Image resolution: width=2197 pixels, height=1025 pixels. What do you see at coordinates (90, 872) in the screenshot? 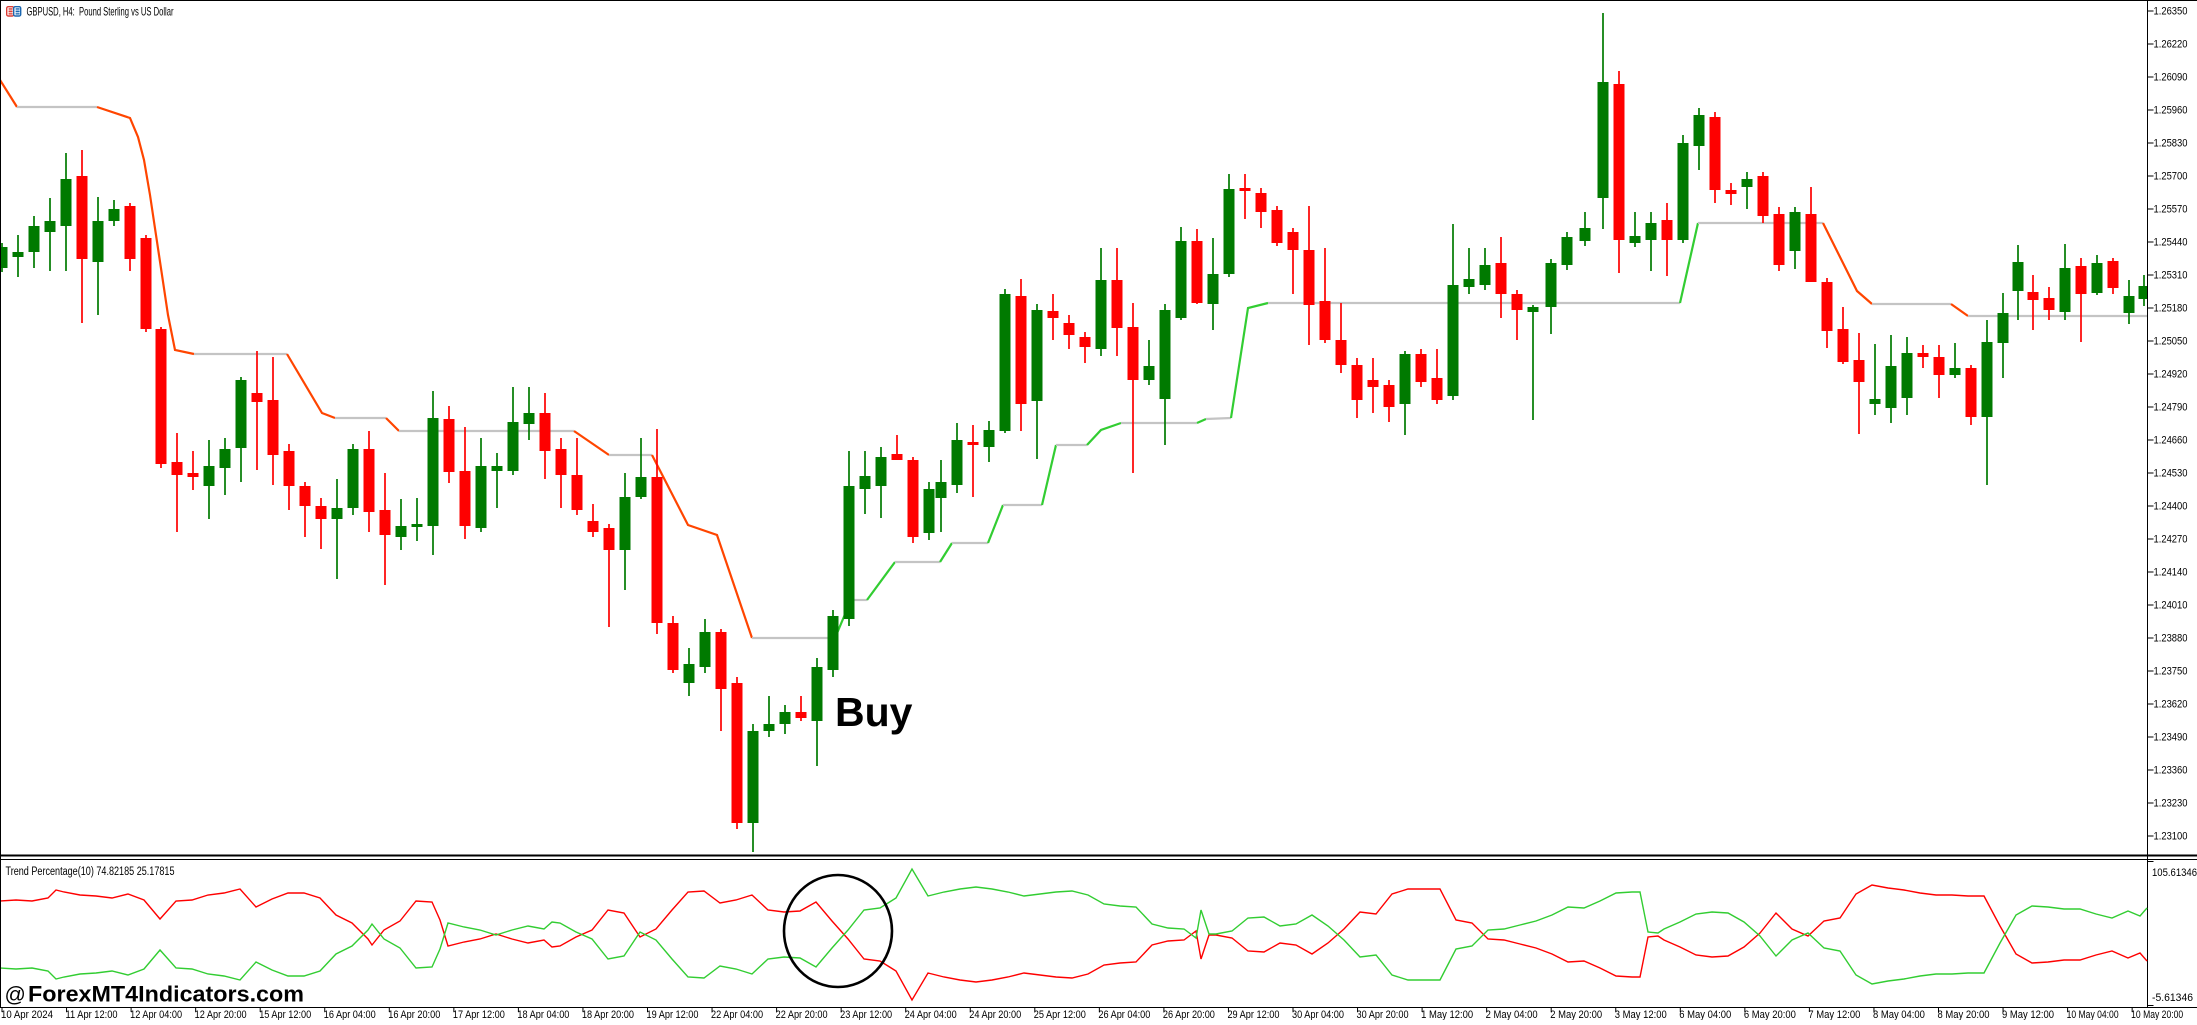
I see `svg-text:Trend Percentage(10) 74.82185: Trend Percentage(10) 74.82185 25.17815` at bounding box center [90, 872].